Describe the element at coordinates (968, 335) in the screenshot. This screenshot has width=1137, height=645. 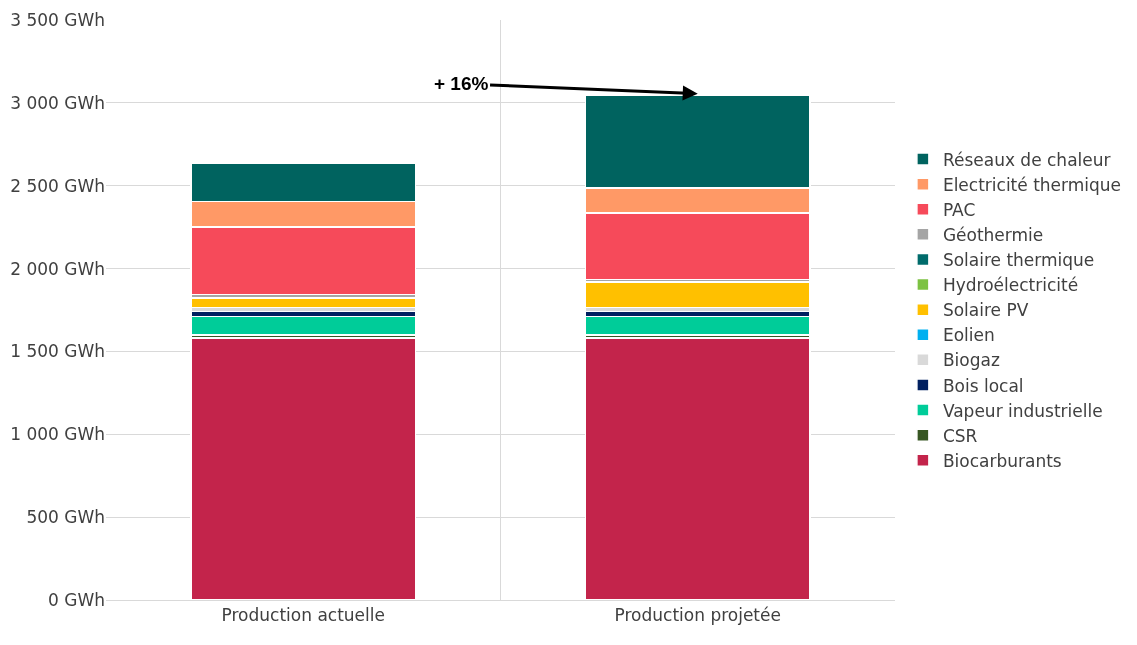
I see `legend-label: Eolien` at that location.